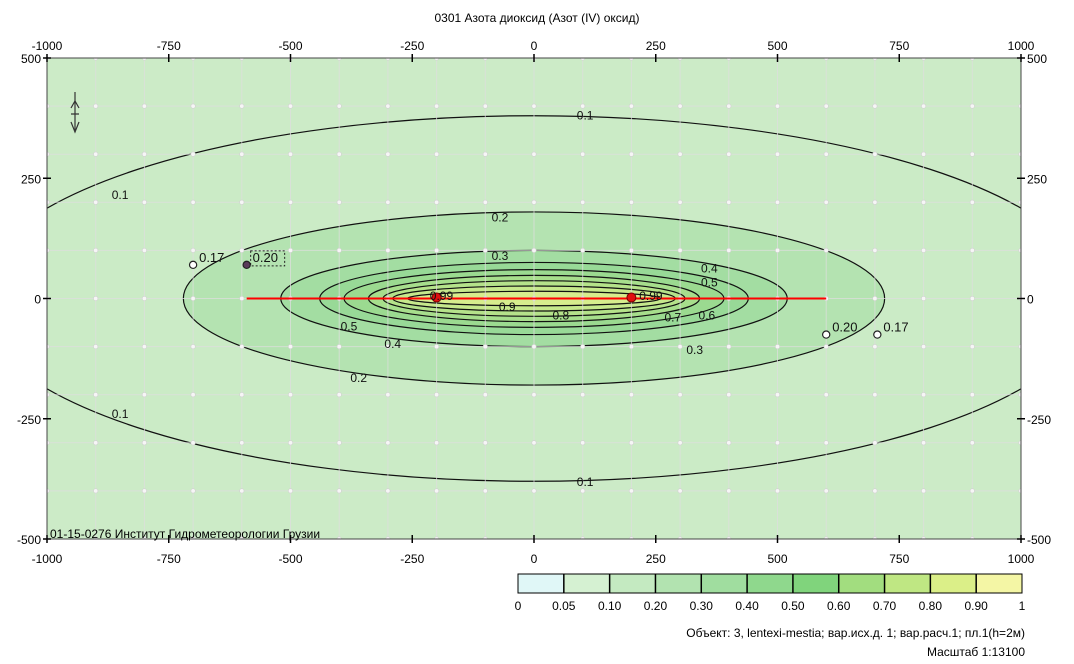  Describe the element at coordinates (31, 179) in the screenshot. I see `y-tick-label-left: 250` at that location.